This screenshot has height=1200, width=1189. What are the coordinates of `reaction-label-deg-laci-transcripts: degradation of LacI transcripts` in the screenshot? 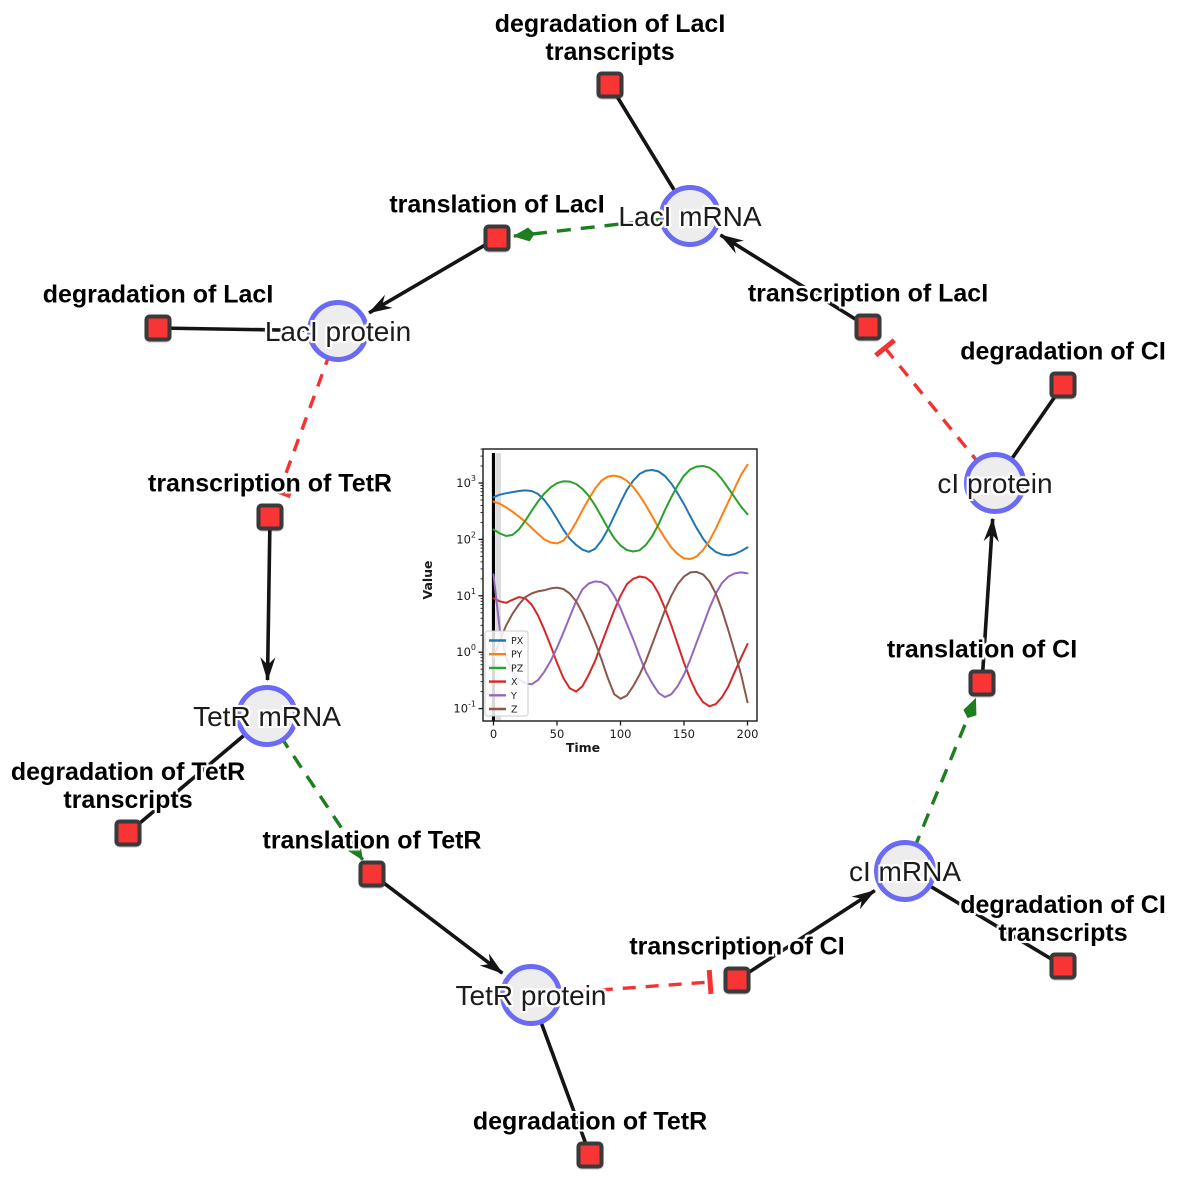 It's located at (610, 38).